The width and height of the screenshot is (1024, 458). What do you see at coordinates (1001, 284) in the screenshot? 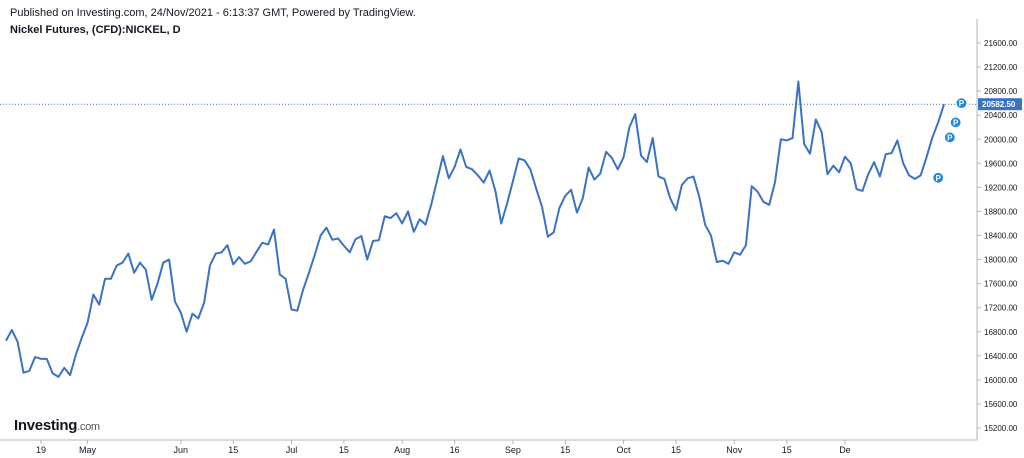
I see `y-tick-label: 17600.00` at bounding box center [1001, 284].